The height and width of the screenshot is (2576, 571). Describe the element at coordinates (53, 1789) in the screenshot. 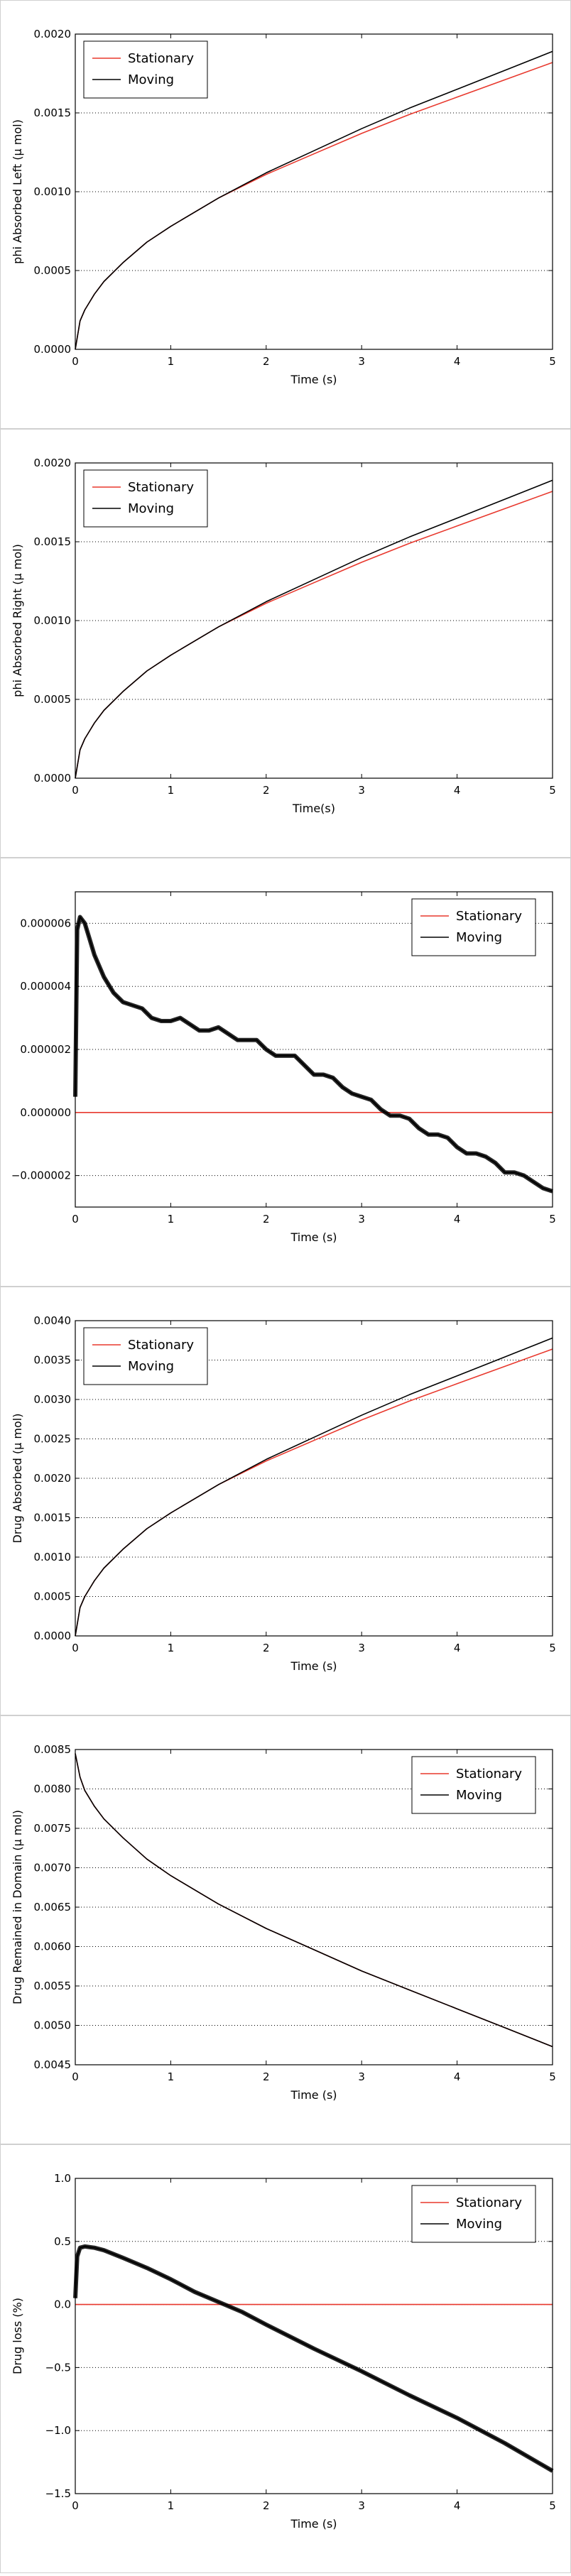

I see `y-tick-label: 0.0080` at that location.